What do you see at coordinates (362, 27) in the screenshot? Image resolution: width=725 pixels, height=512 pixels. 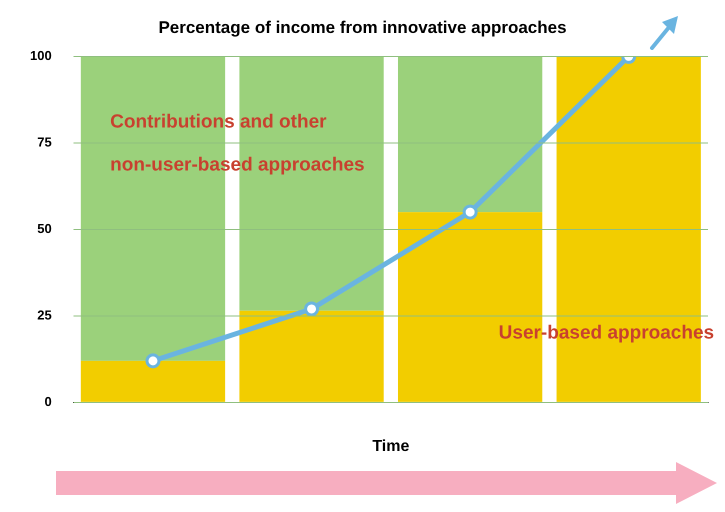 I see `chart-title: Percentage of income from innovative approaches` at bounding box center [362, 27].